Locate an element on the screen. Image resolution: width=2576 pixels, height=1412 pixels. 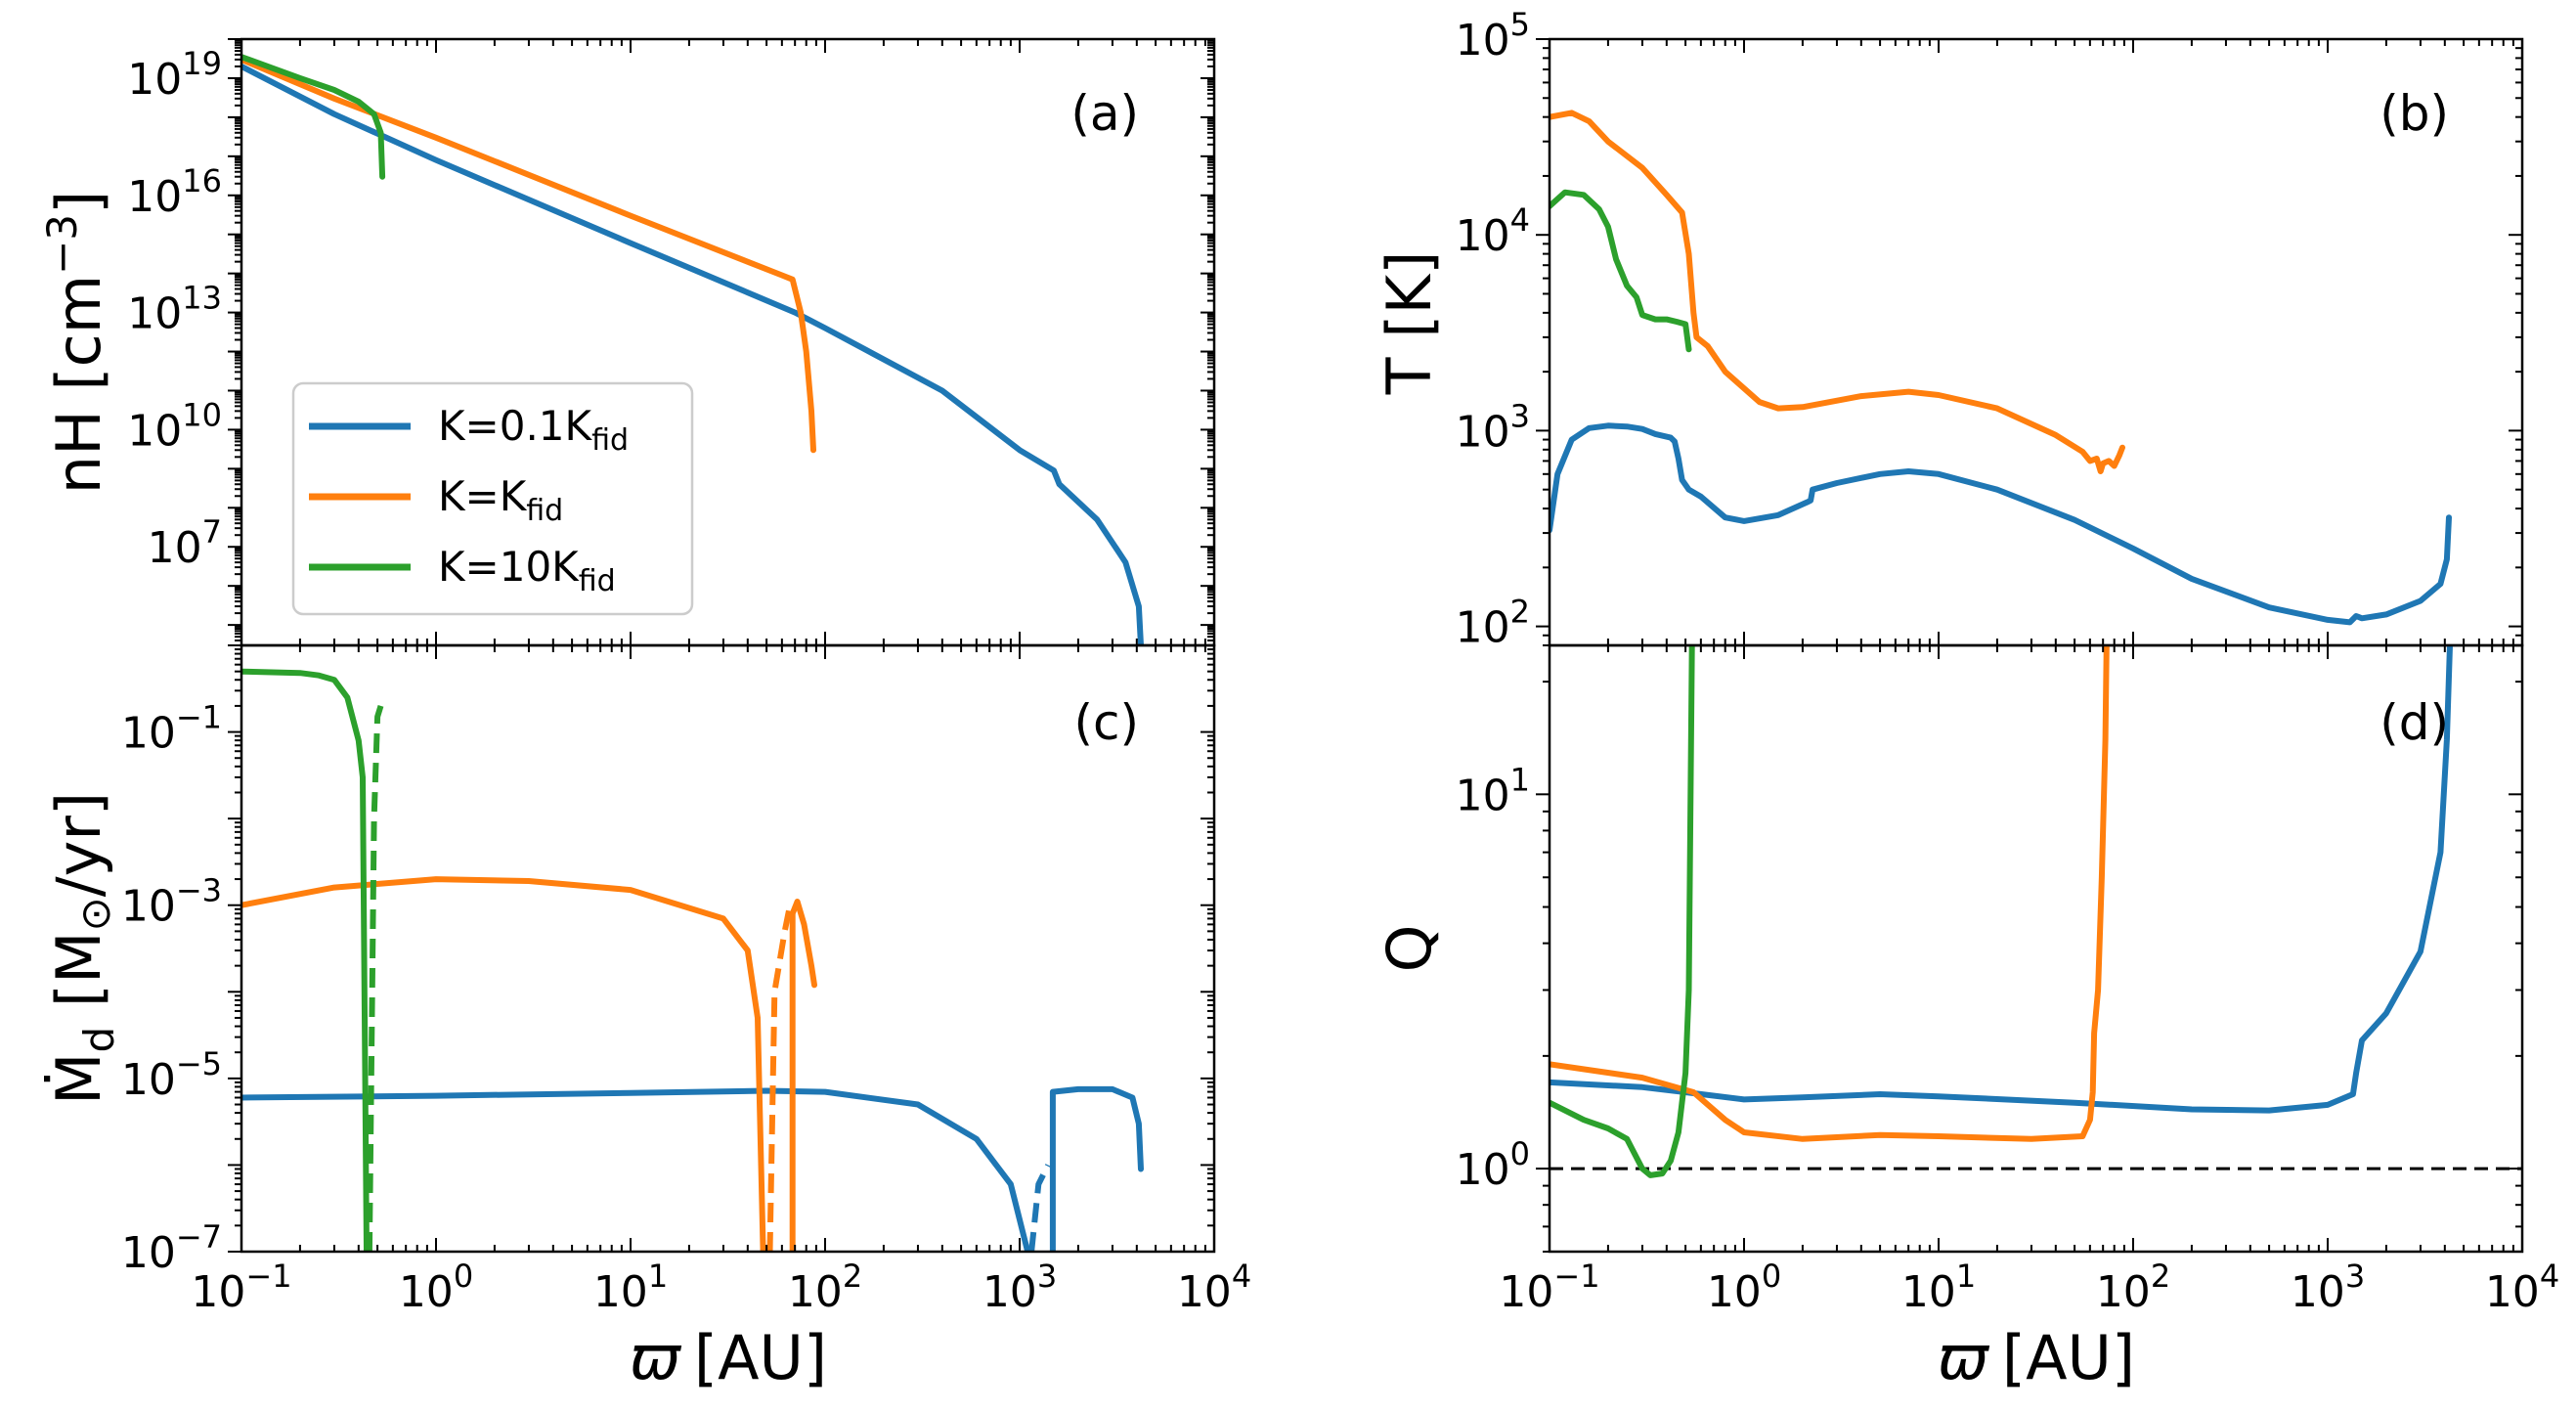
panel-a-tag: (a) is located at coordinates (1104, 113).